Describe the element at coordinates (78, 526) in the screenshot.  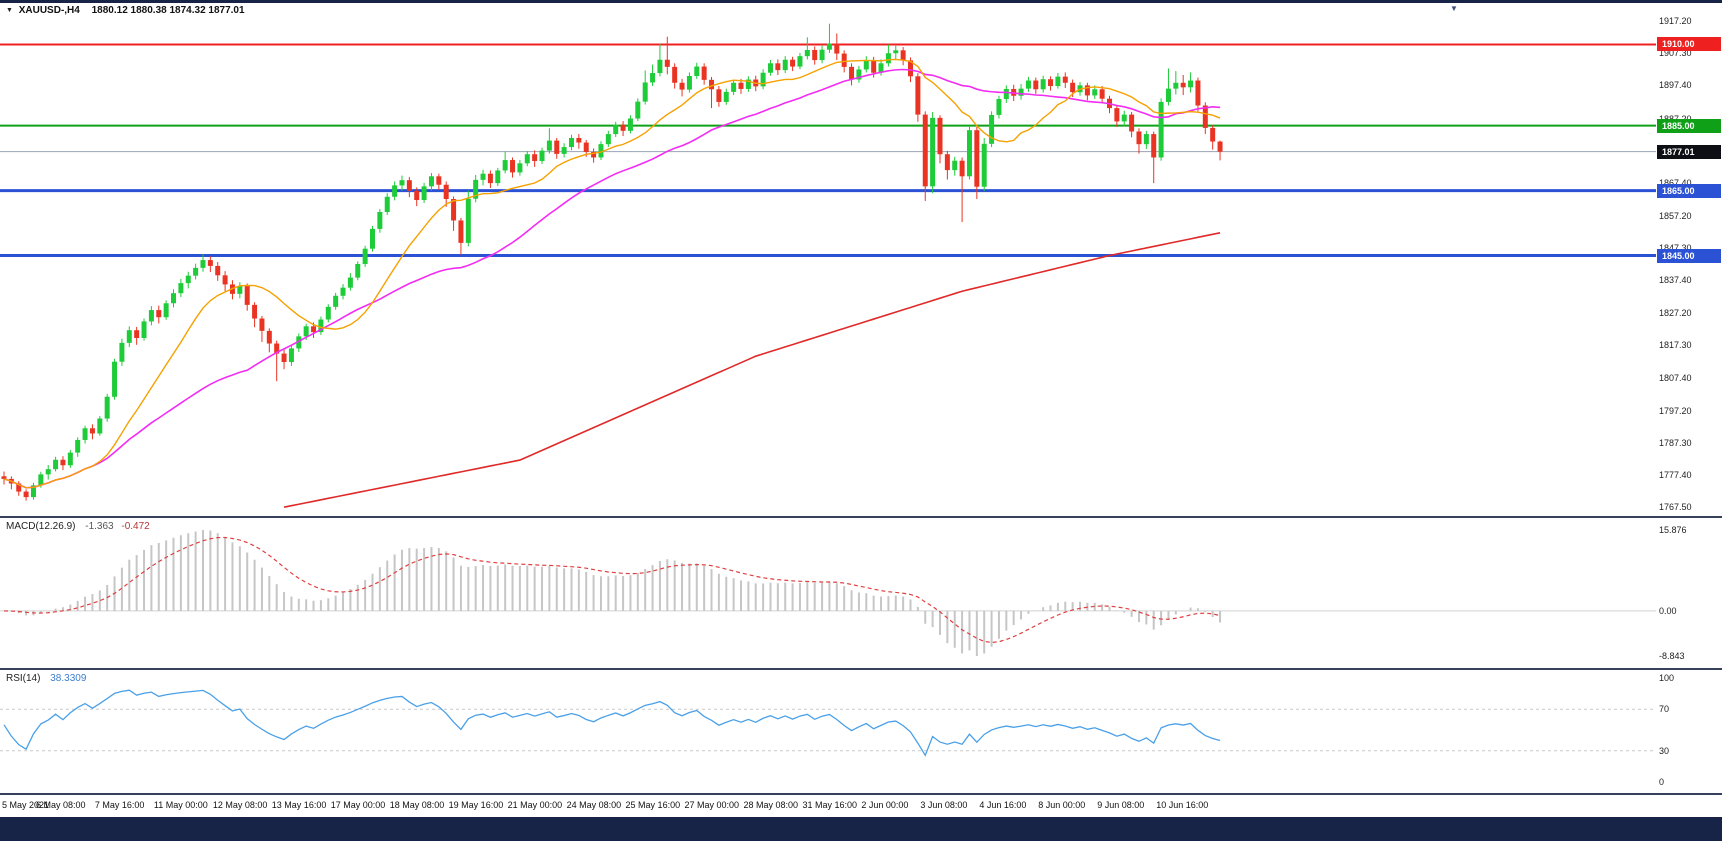
I see `macd-label: MACD(12.26.9) -1.363 -0.472` at that location.